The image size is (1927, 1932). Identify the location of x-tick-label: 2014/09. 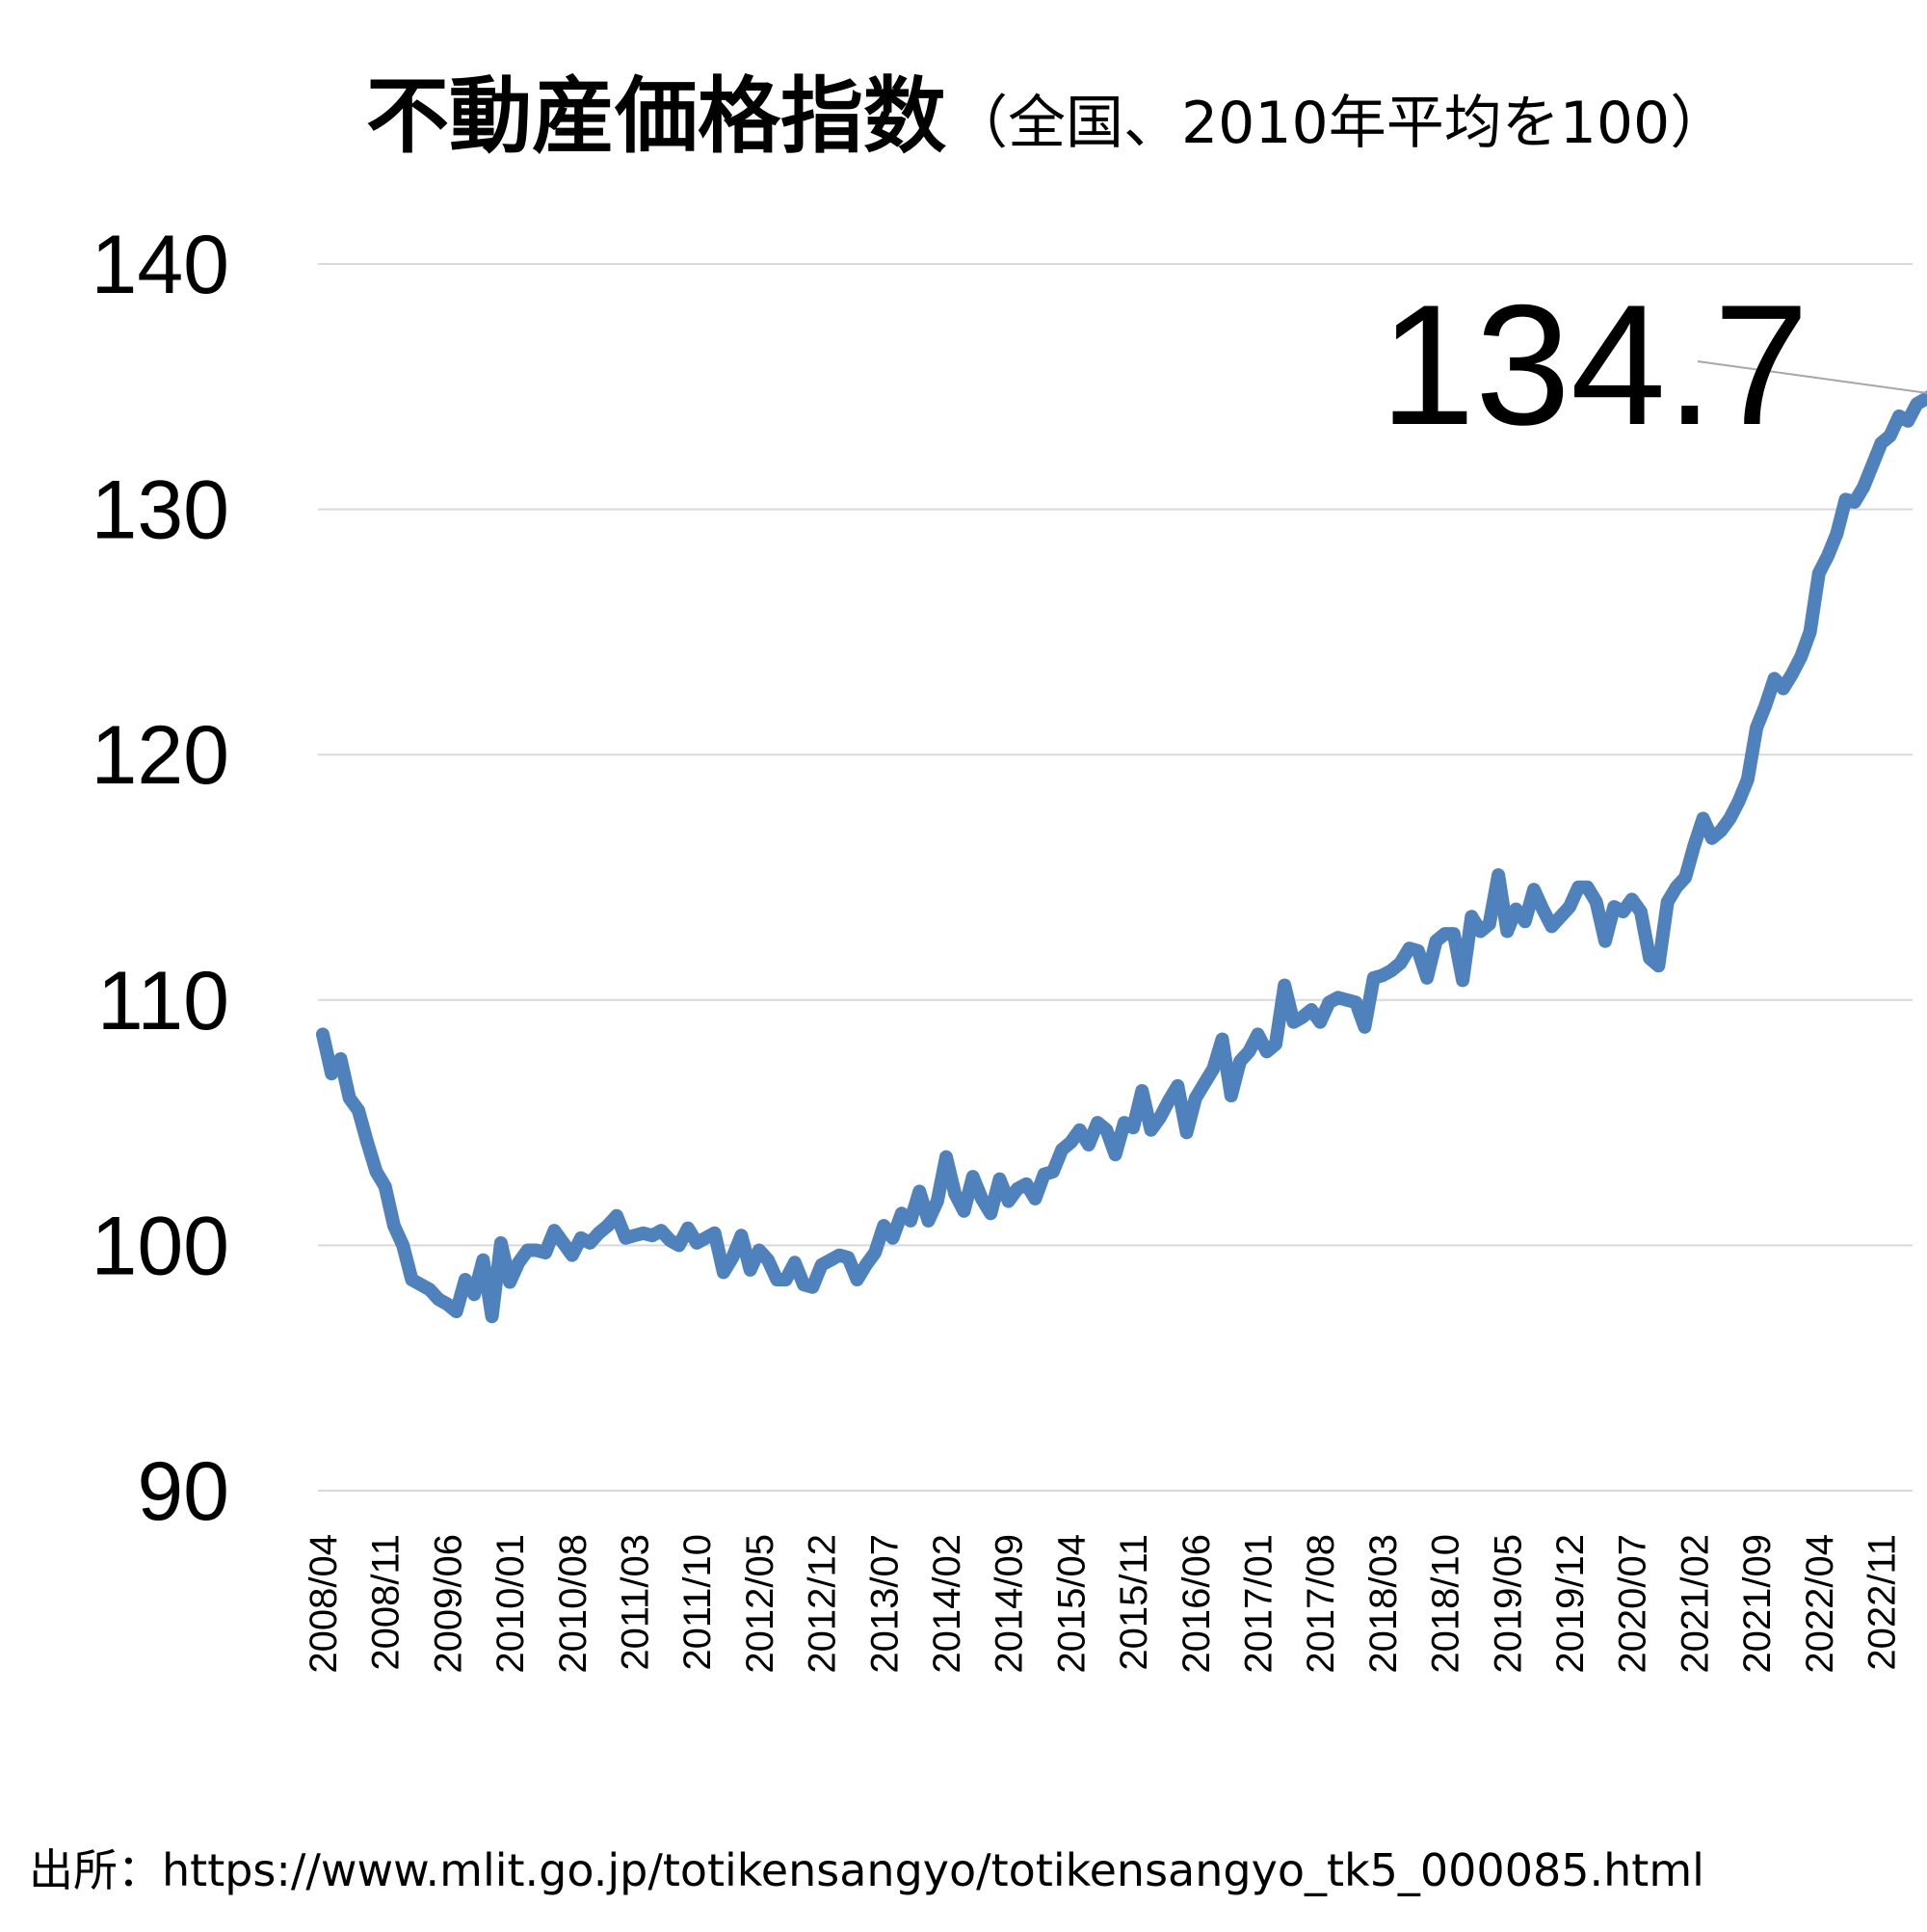
(1010, 1604).